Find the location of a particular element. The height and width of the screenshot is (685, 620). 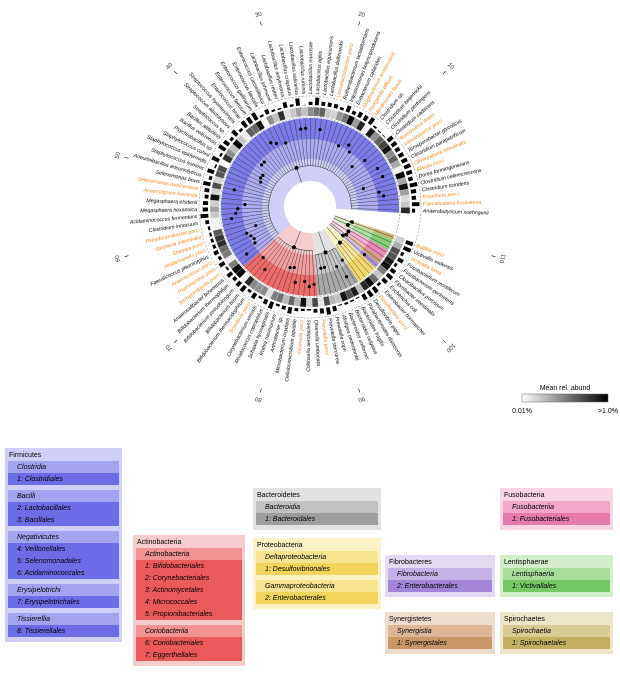

class-name: Coriobacteriia is located at coordinates (166, 631).